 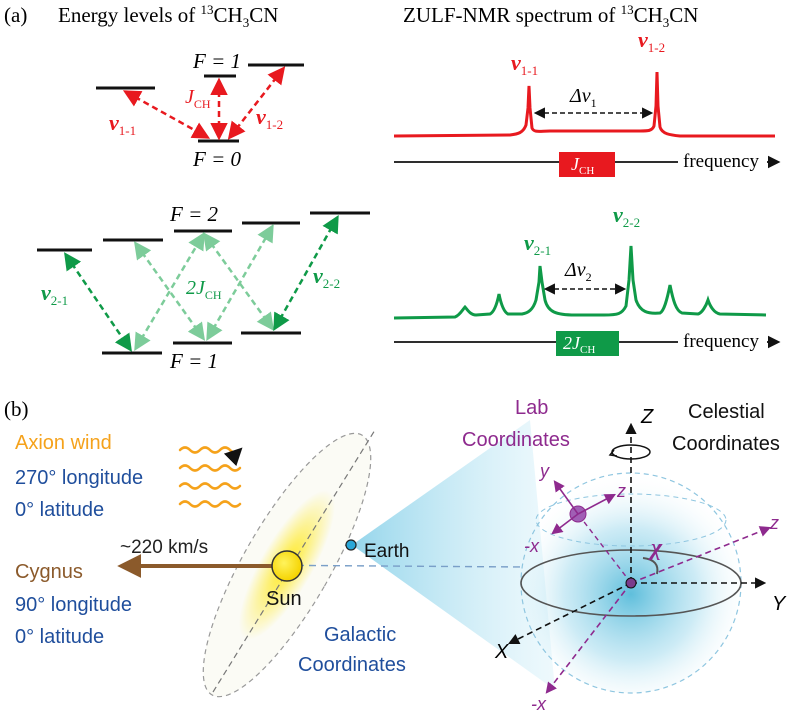 What do you see at coordinates (16, 409) in the screenshot?
I see `panel-b-label: (b)` at bounding box center [16, 409].